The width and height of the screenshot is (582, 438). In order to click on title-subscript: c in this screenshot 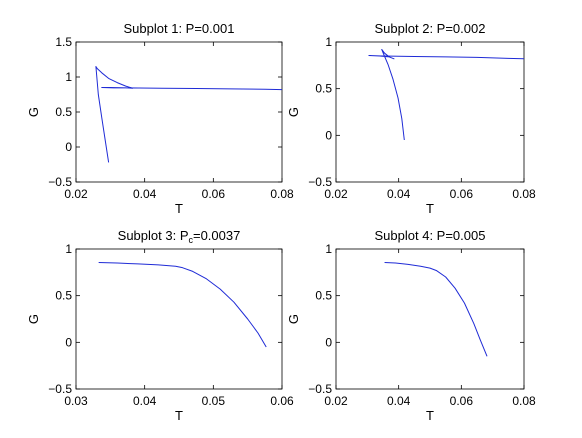, I will do `click(190, 240)`.